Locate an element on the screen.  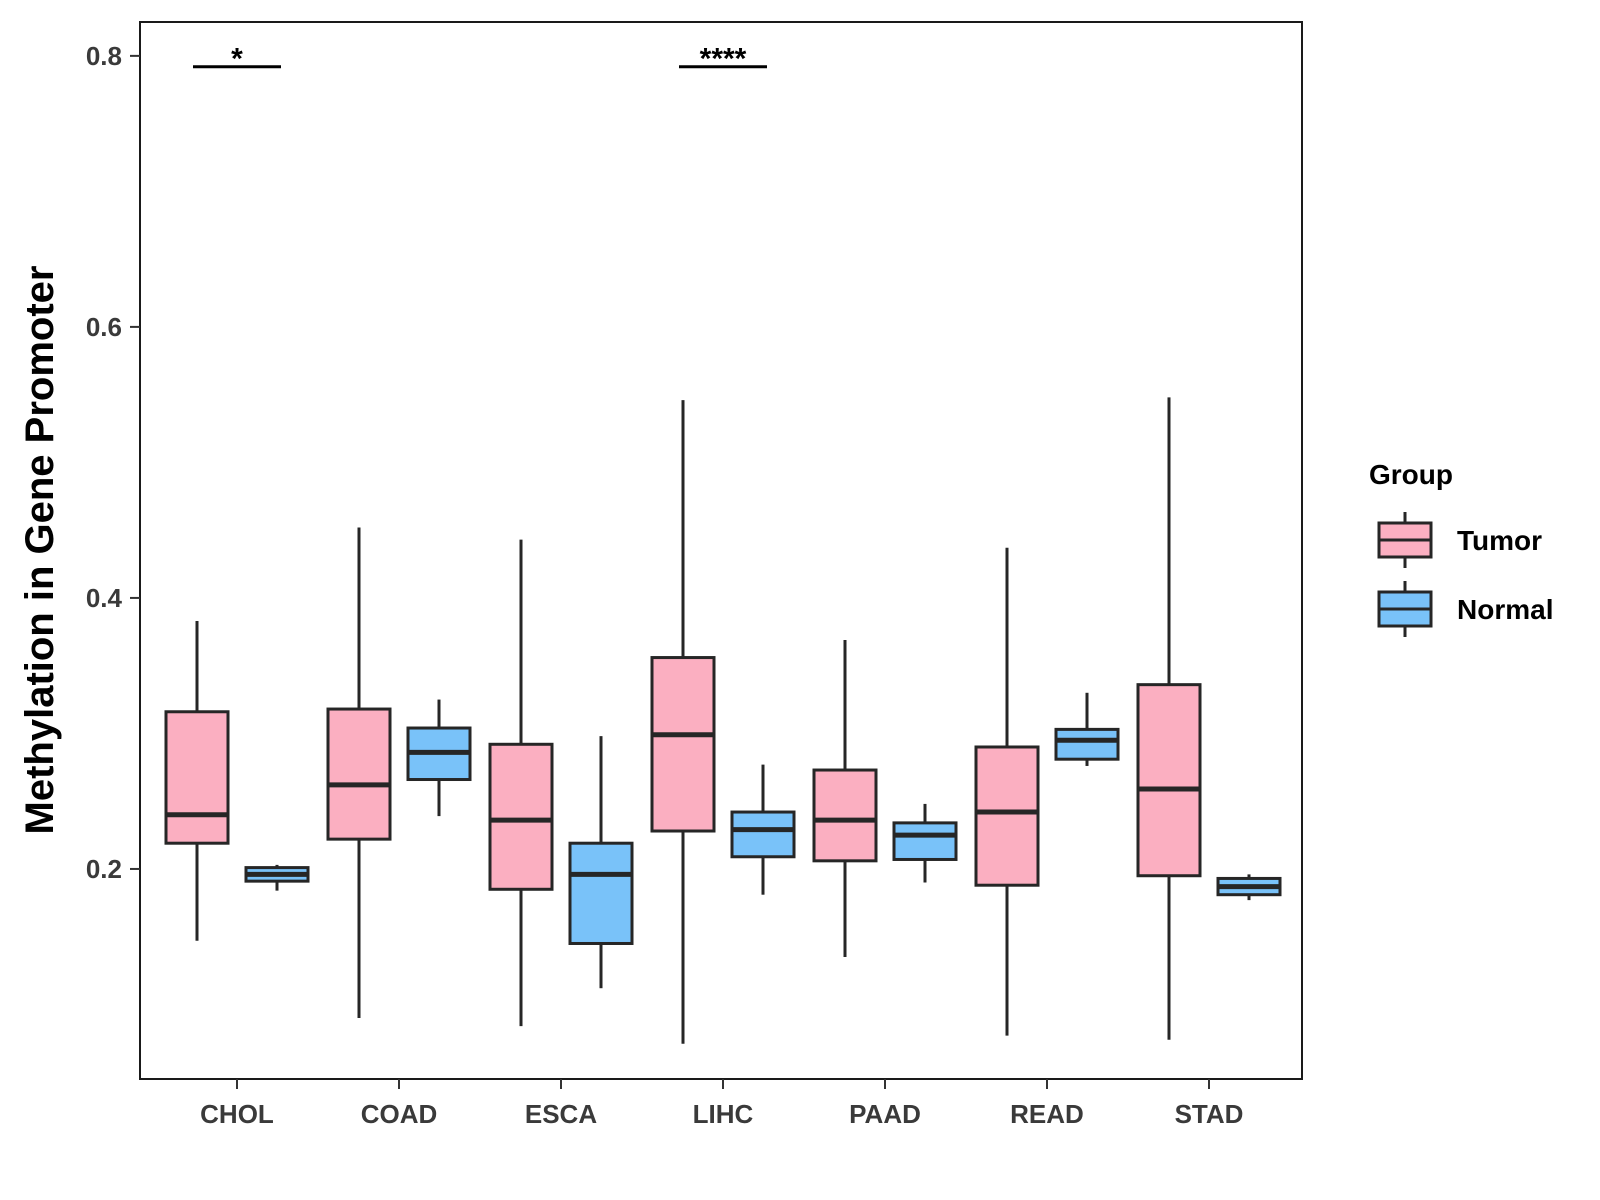
box-normal-paad is located at coordinates (925, 843).